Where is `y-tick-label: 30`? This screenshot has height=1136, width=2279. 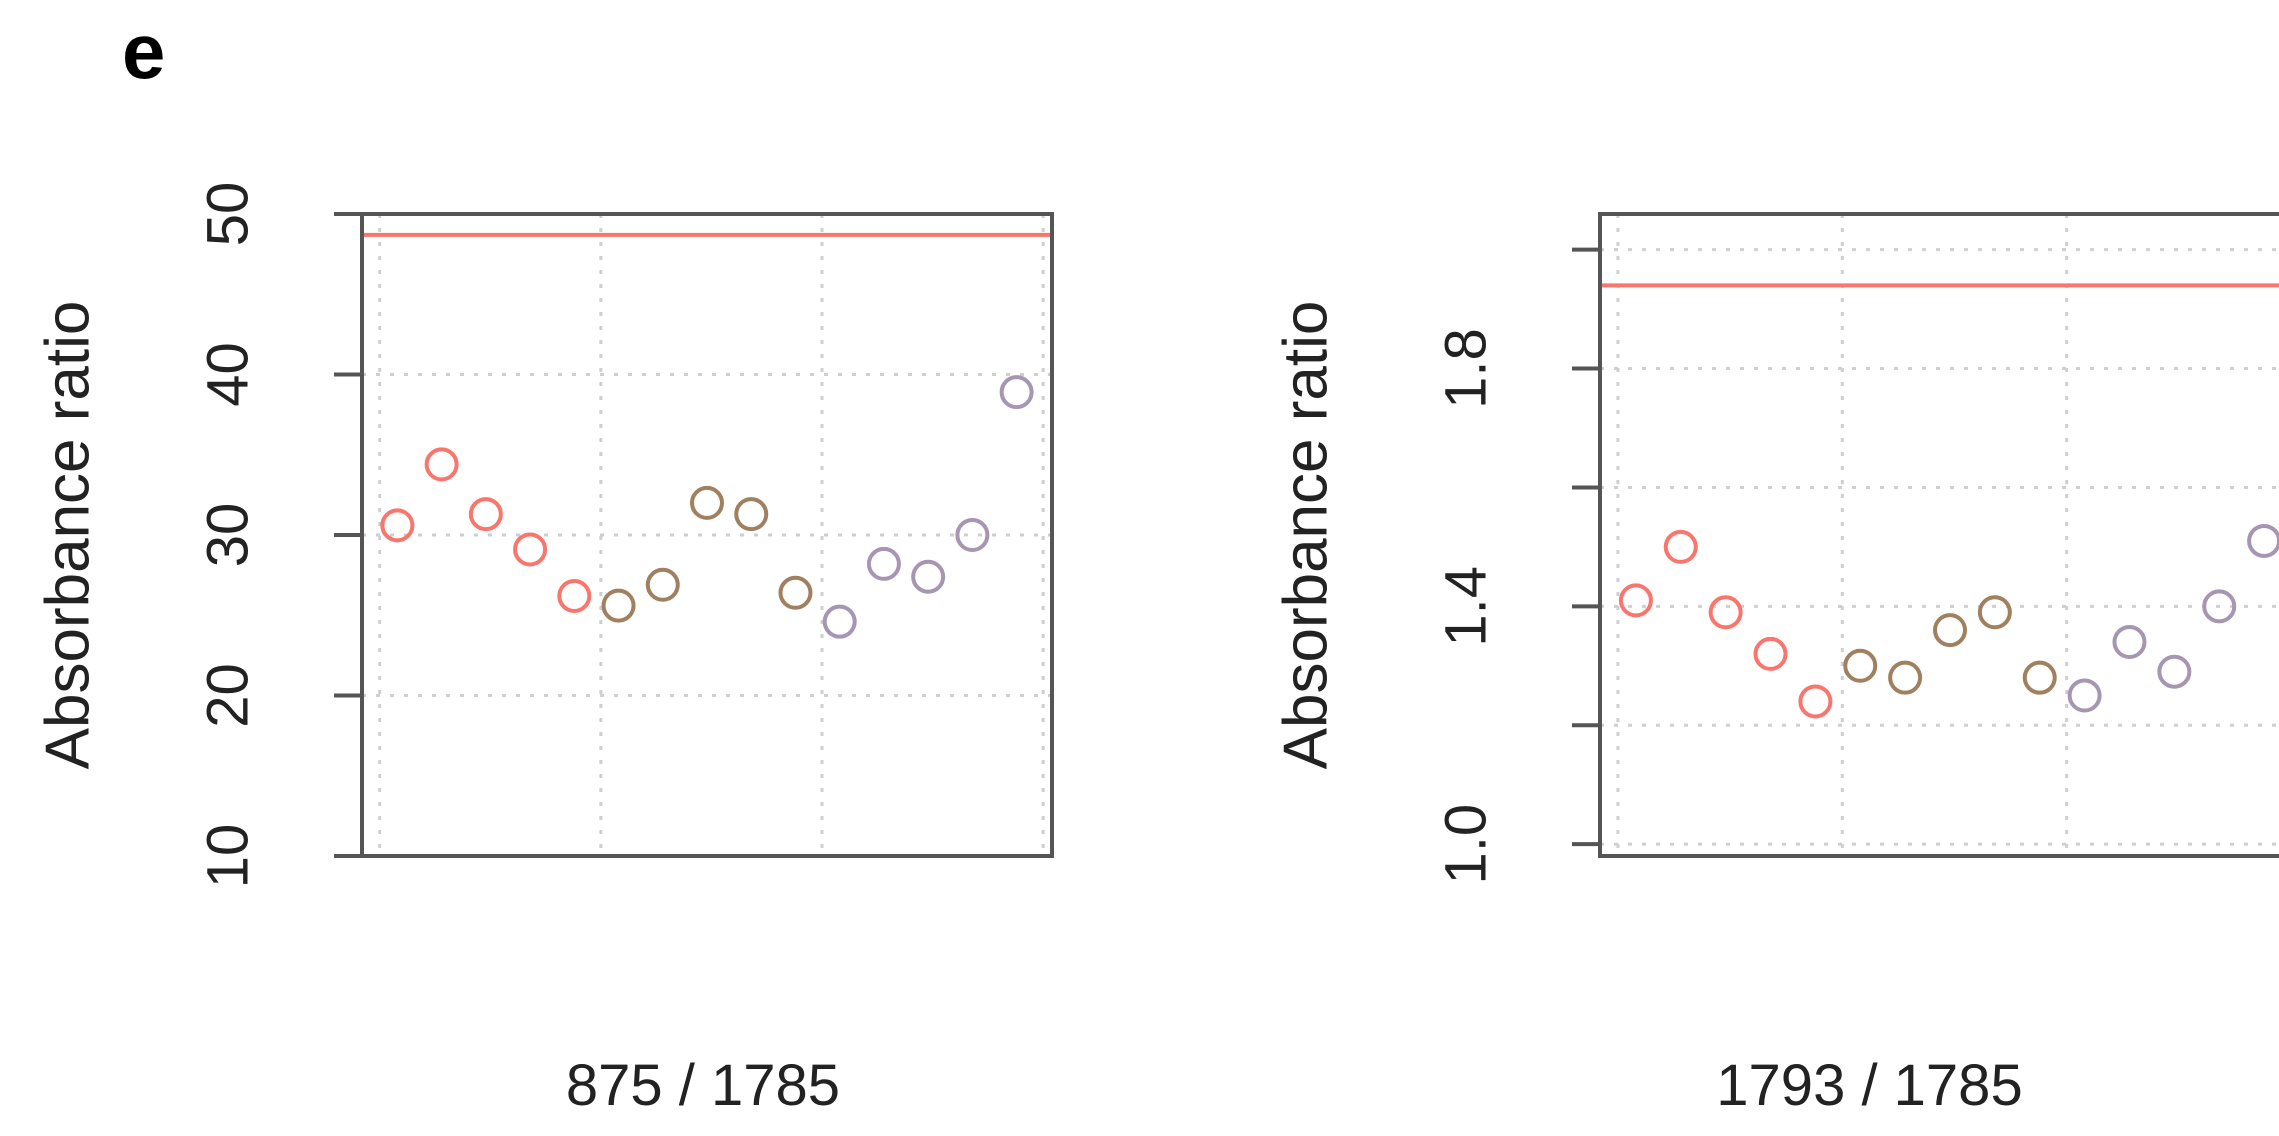
y-tick-label: 30 is located at coordinates (228, 535).